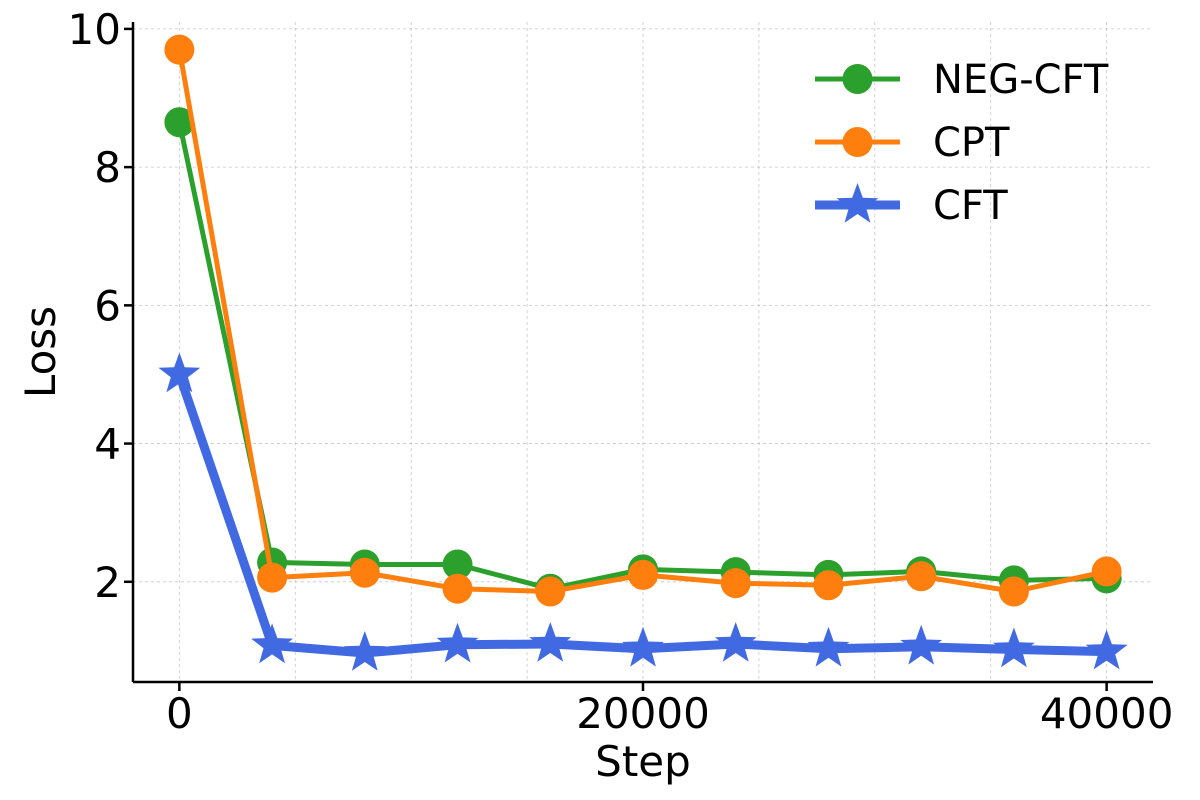  What do you see at coordinates (107, 582) in the screenshot?
I see `y-tick-label: 2` at bounding box center [107, 582].